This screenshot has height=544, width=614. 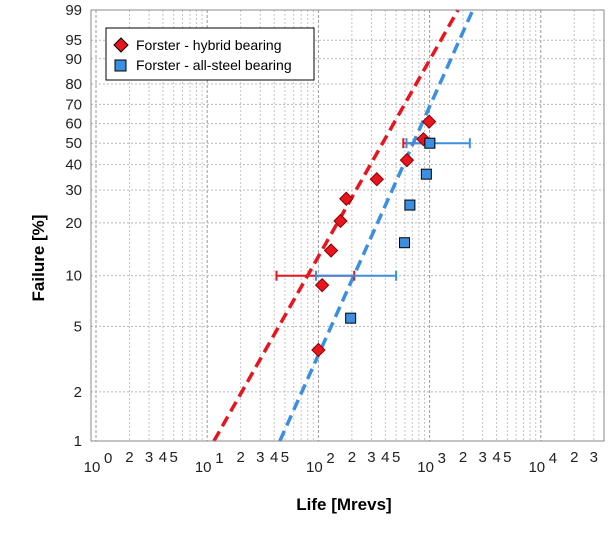 I want to click on y-tick-labels: 1 2 5 10 20 30 40 50 60 70 80 90 95 99, so click(x=73, y=226).